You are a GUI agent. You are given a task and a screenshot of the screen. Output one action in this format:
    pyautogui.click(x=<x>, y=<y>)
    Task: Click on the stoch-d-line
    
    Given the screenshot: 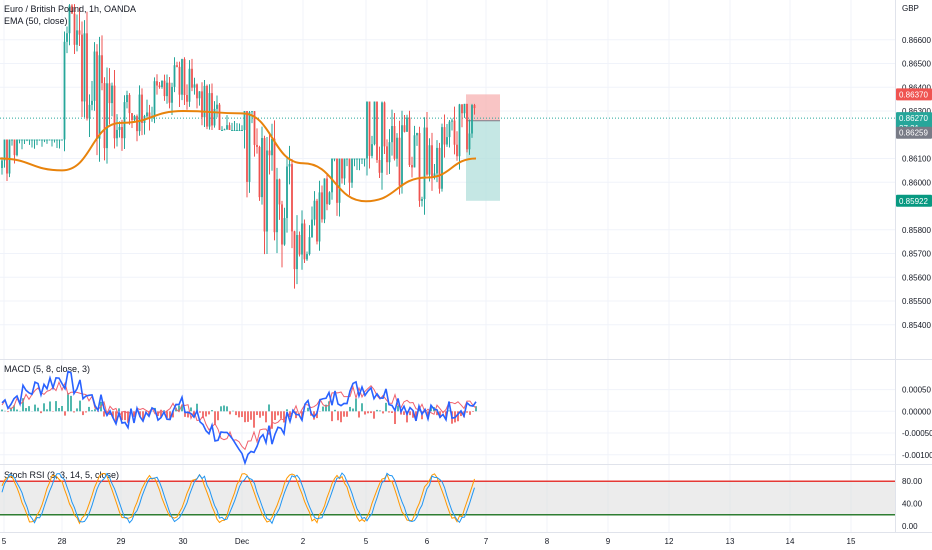 What is the action you would take?
    pyautogui.click(x=238, y=498)
    